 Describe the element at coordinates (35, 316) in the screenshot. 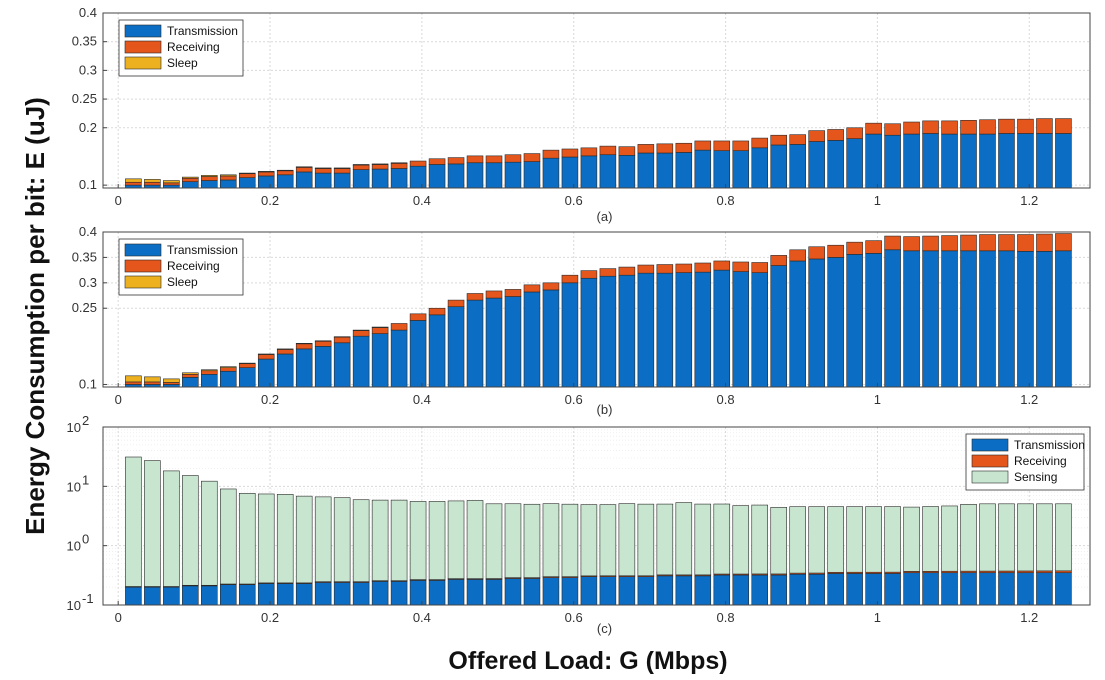

I see `y-axis-title: Energy Consumption per bit: E (uJ)` at that location.